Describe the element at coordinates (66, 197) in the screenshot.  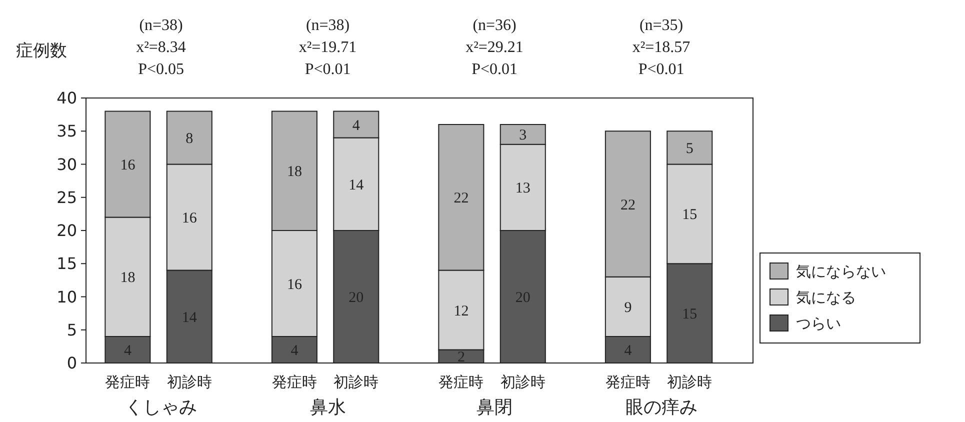
I see `y-tick-label: 25` at that location.